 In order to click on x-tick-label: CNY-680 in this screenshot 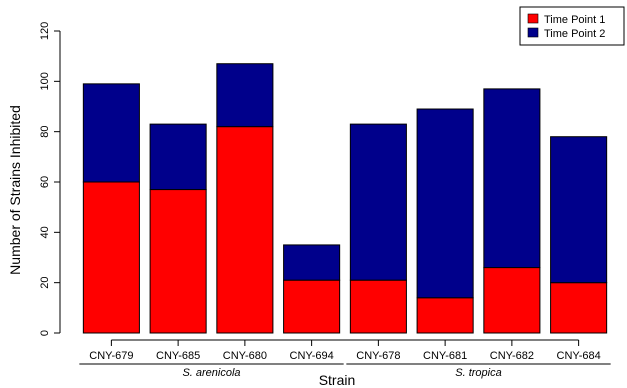, I will do `click(245, 356)`.